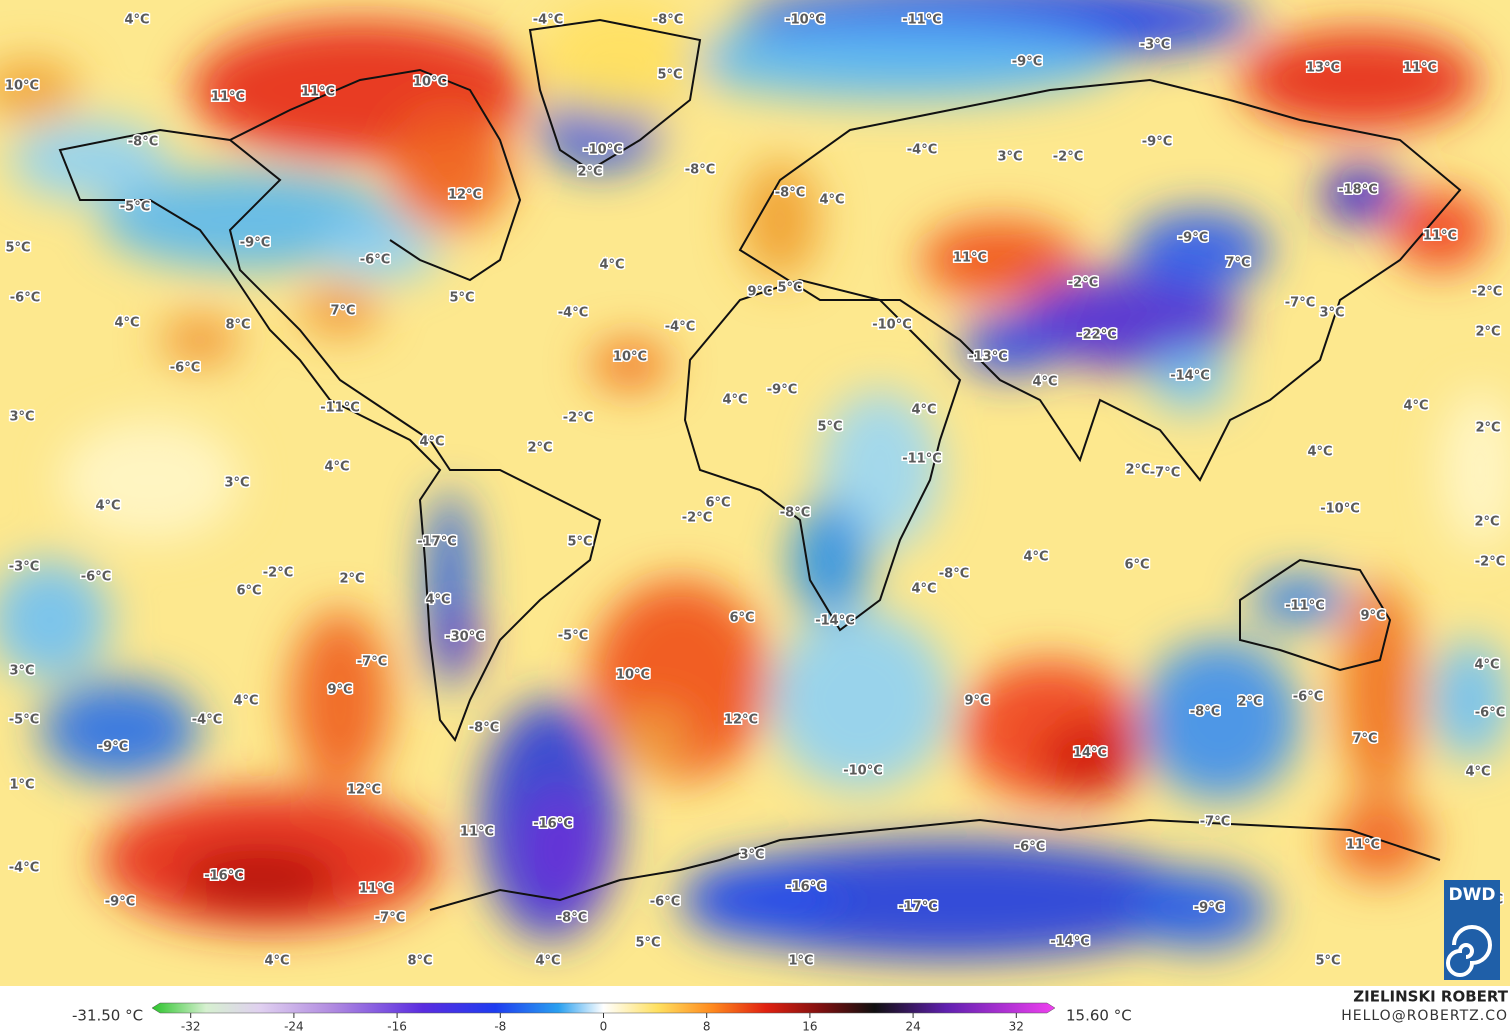 The height and width of the screenshot is (1035, 1510). Describe the element at coordinates (1097, 335) in the screenshot. I see `temperature-label: -22°C` at that location.